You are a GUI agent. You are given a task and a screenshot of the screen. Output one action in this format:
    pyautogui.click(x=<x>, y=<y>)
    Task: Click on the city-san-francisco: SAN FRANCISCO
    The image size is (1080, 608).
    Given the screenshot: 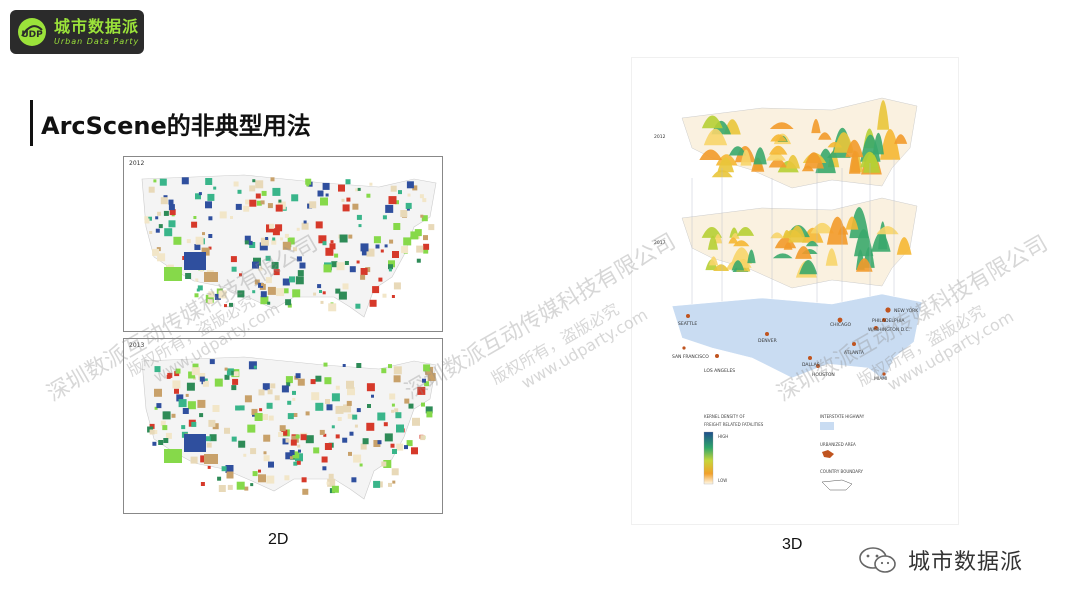 What is the action you would take?
    pyautogui.click(x=690, y=357)
    